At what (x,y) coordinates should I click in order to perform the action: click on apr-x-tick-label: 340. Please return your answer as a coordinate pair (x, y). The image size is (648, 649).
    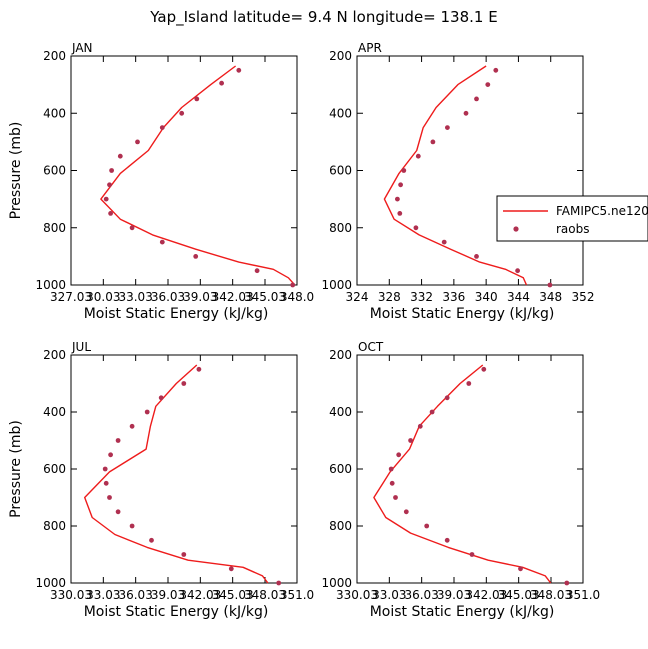
    Looking at the image, I should click on (486, 297).